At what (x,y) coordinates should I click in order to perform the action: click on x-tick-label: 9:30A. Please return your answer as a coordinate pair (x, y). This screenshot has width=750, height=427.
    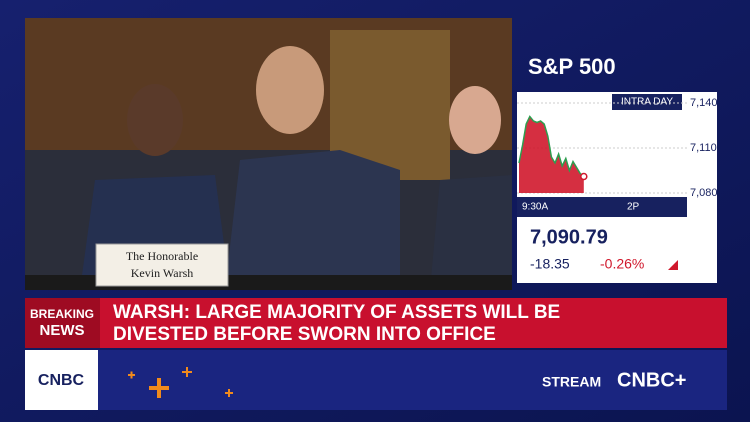
    Looking at the image, I should click on (535, 207).